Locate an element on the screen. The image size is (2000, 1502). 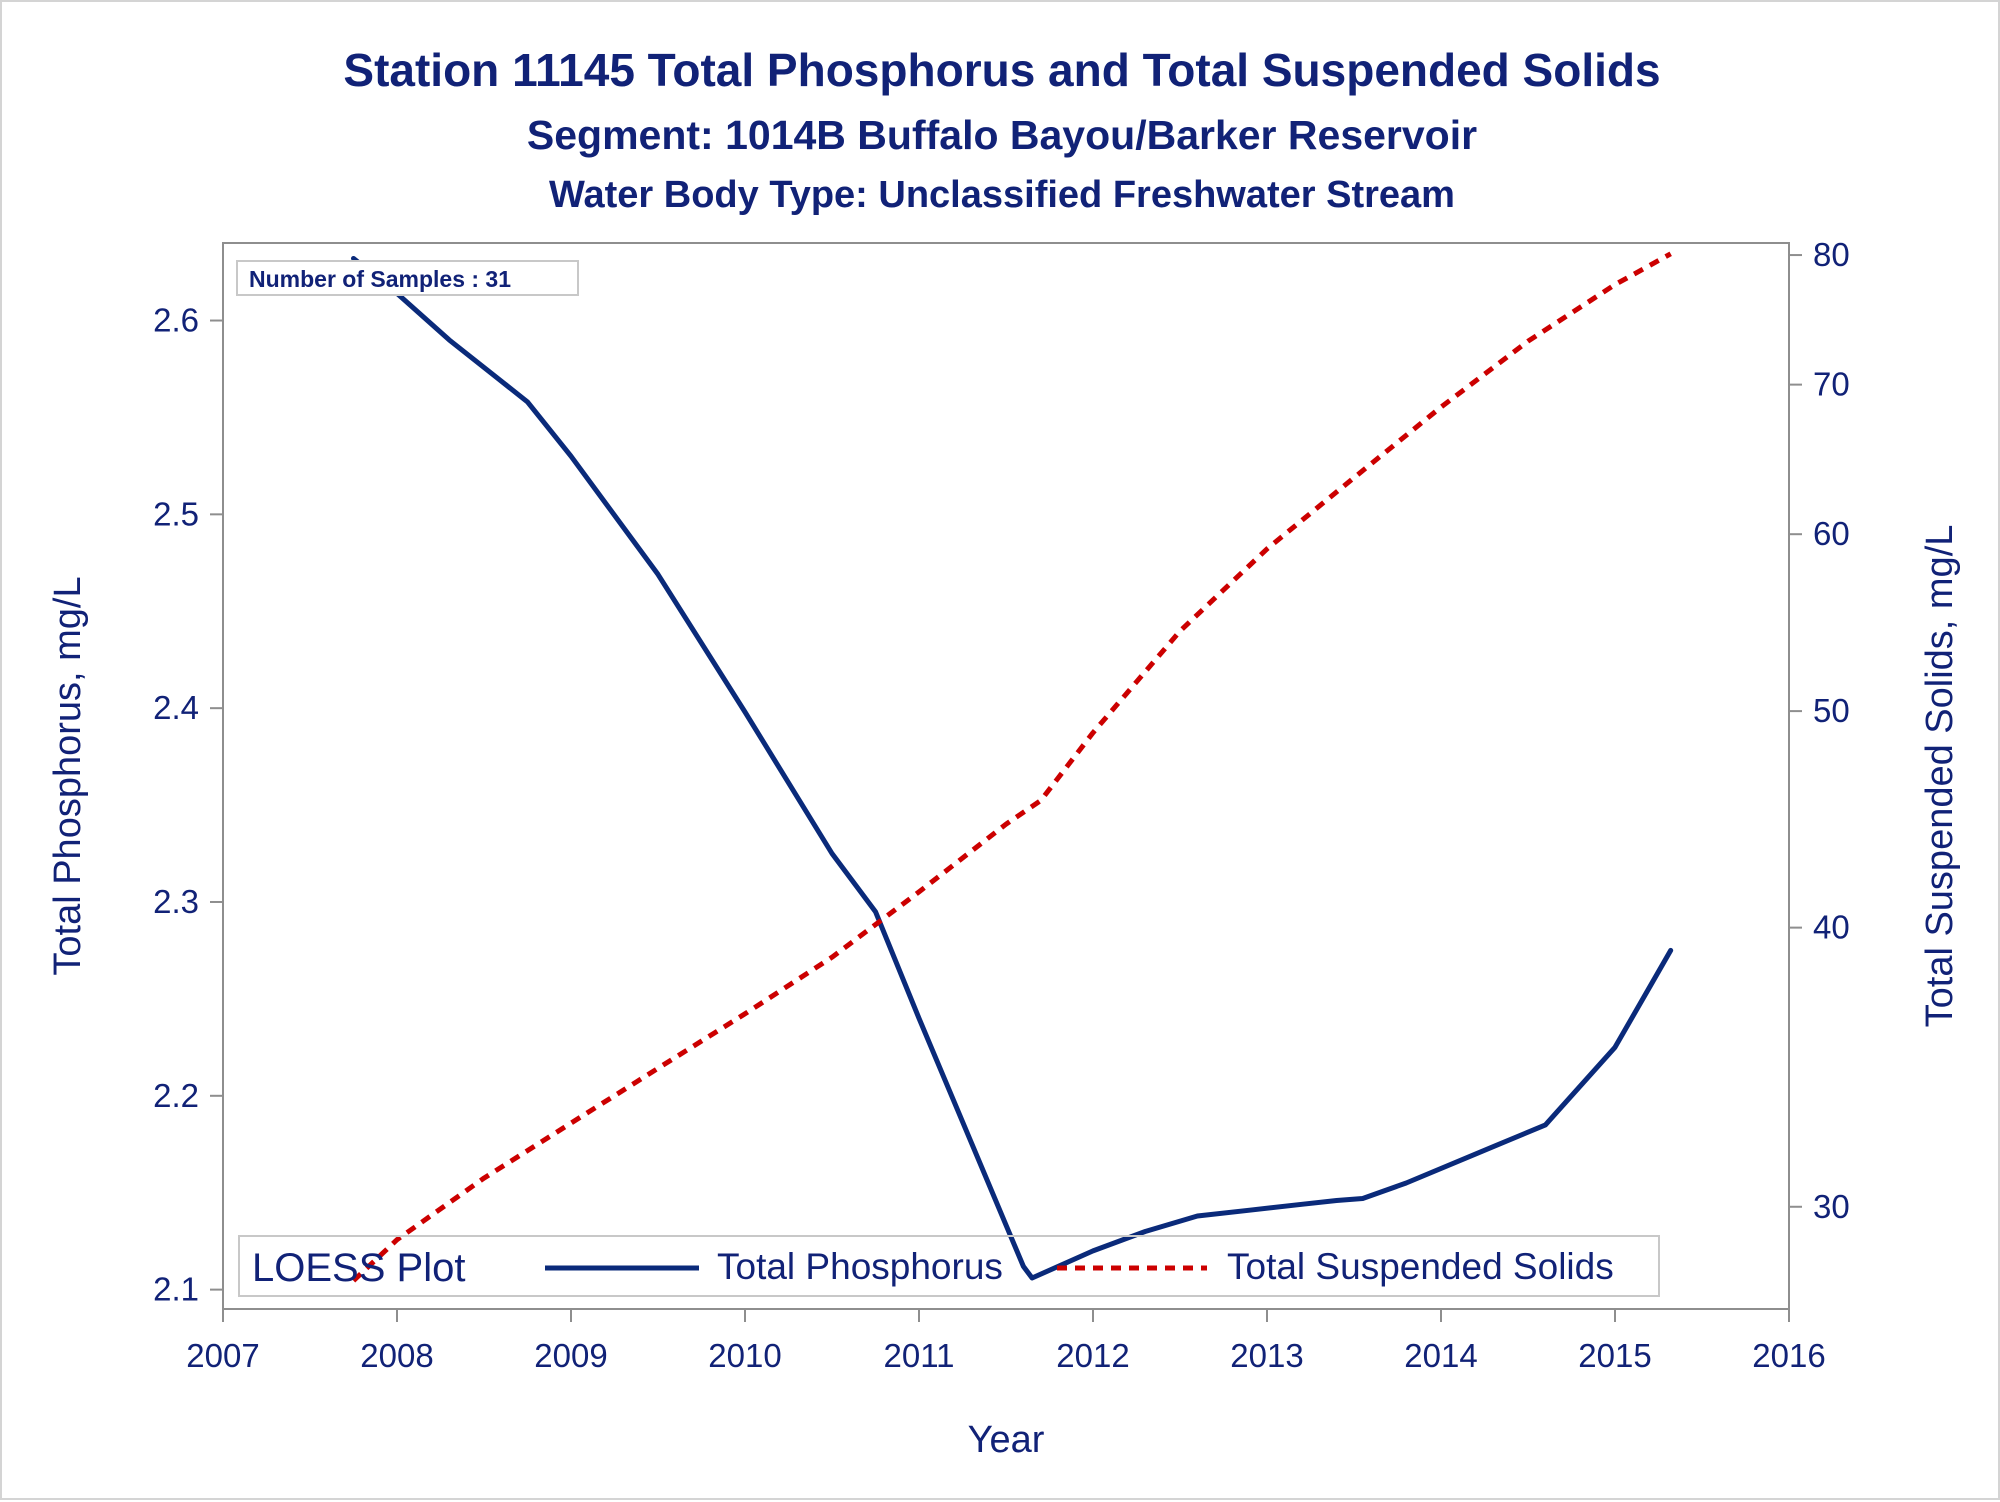
y2-tick-label-50: 50 is located at coordinates (1831, 710).